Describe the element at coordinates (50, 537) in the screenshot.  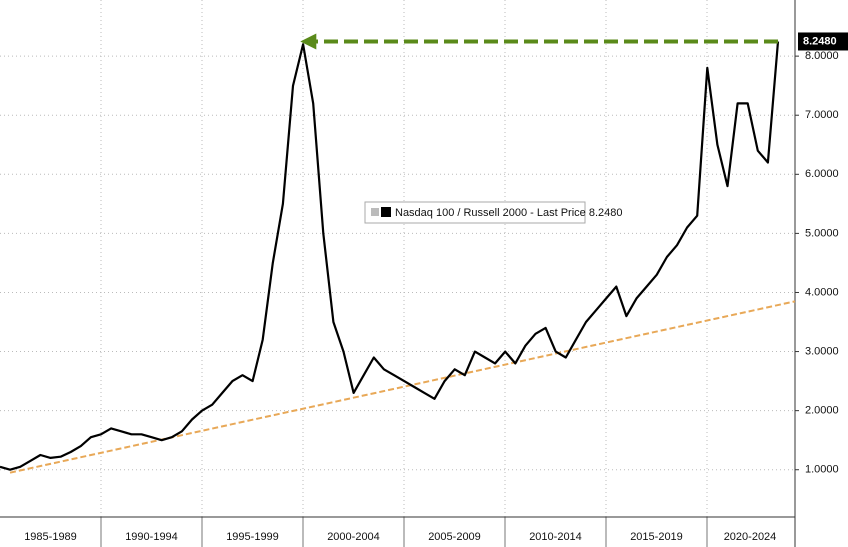
I see `x-tick-label: 1985-1989` at that location.